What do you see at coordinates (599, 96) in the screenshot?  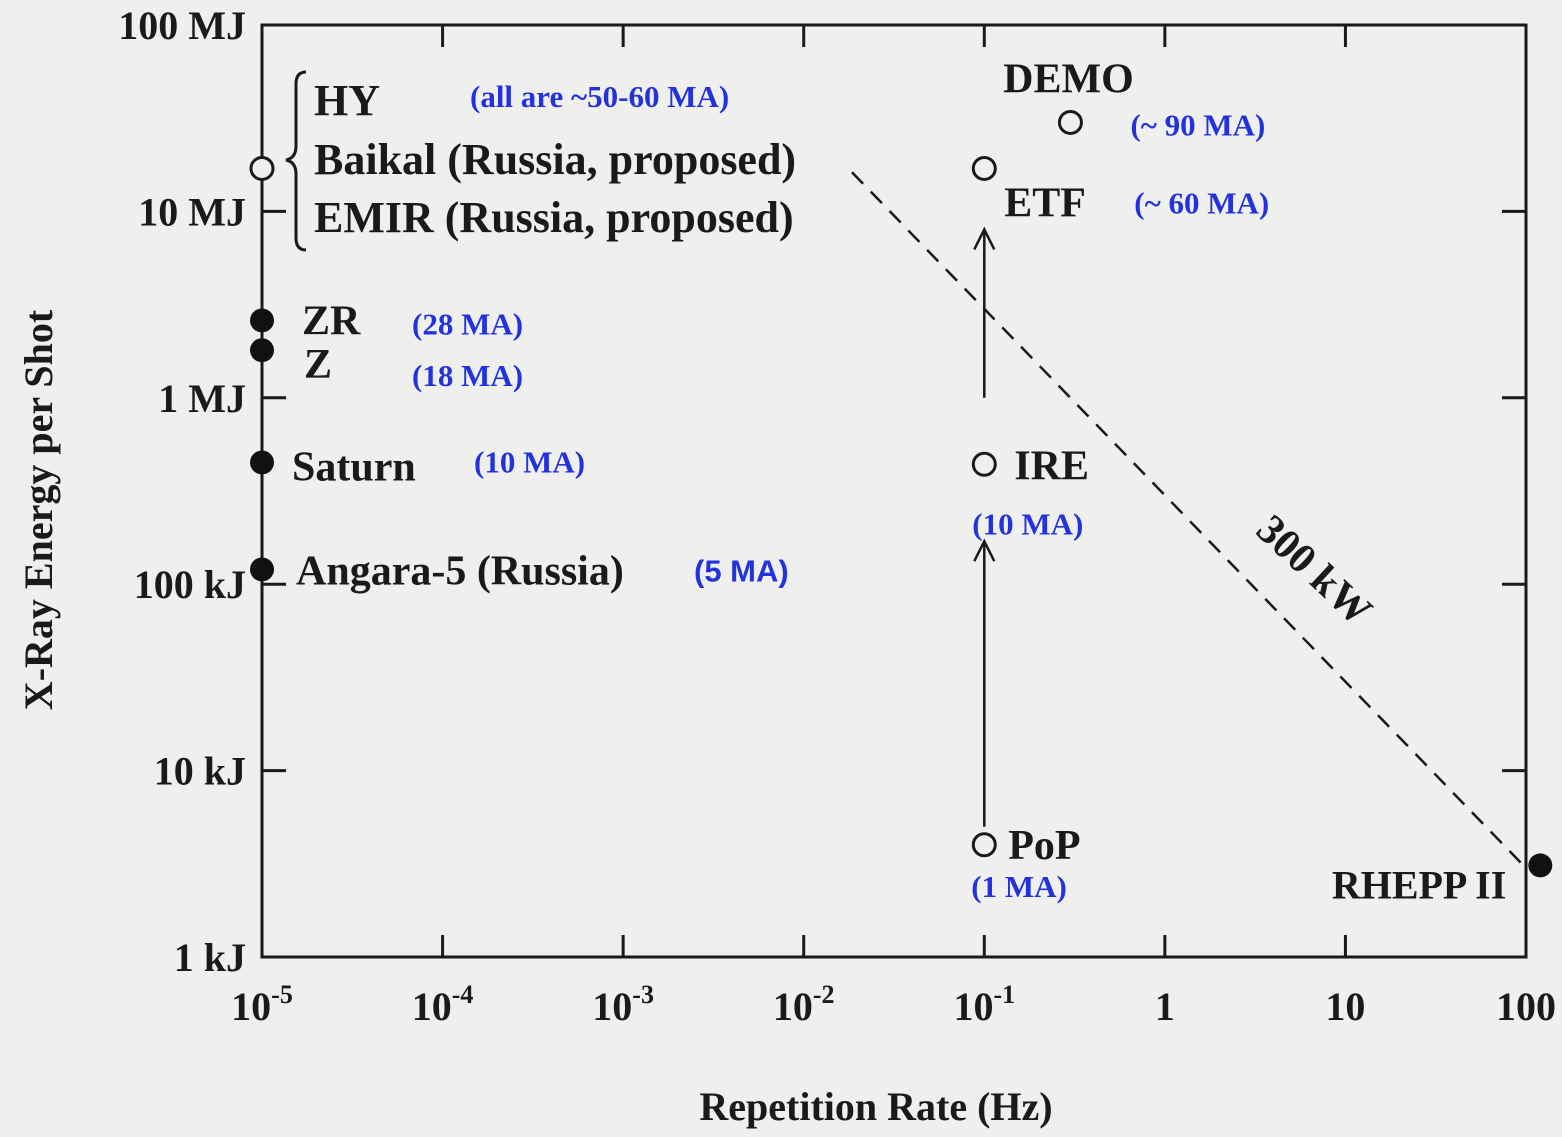 I see `group-note: (all are ~50-60 MA)` at bounding box center [599, 96].